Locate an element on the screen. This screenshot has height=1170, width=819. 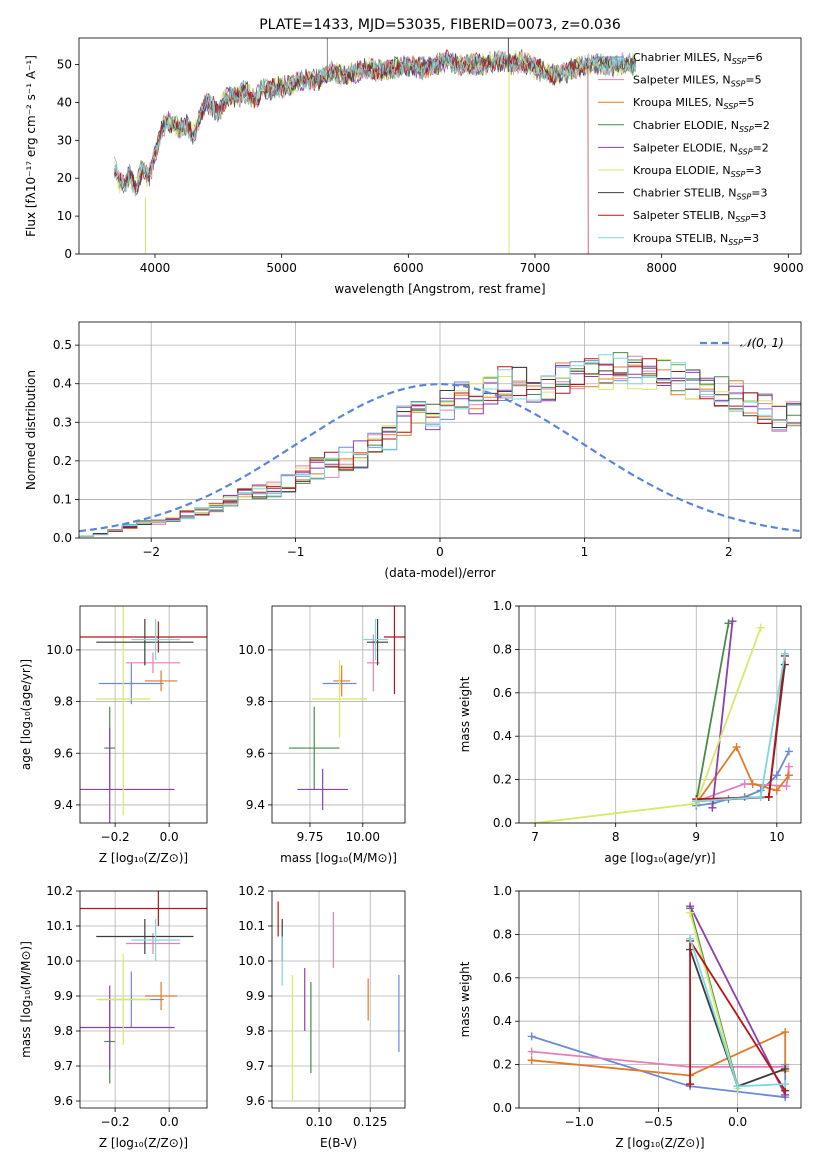
residual-series is located at coordinates (440, 444).